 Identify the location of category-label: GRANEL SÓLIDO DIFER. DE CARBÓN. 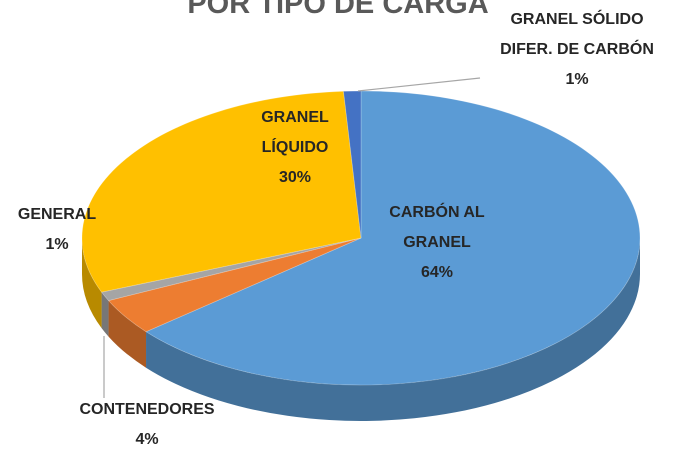
(577, 34).